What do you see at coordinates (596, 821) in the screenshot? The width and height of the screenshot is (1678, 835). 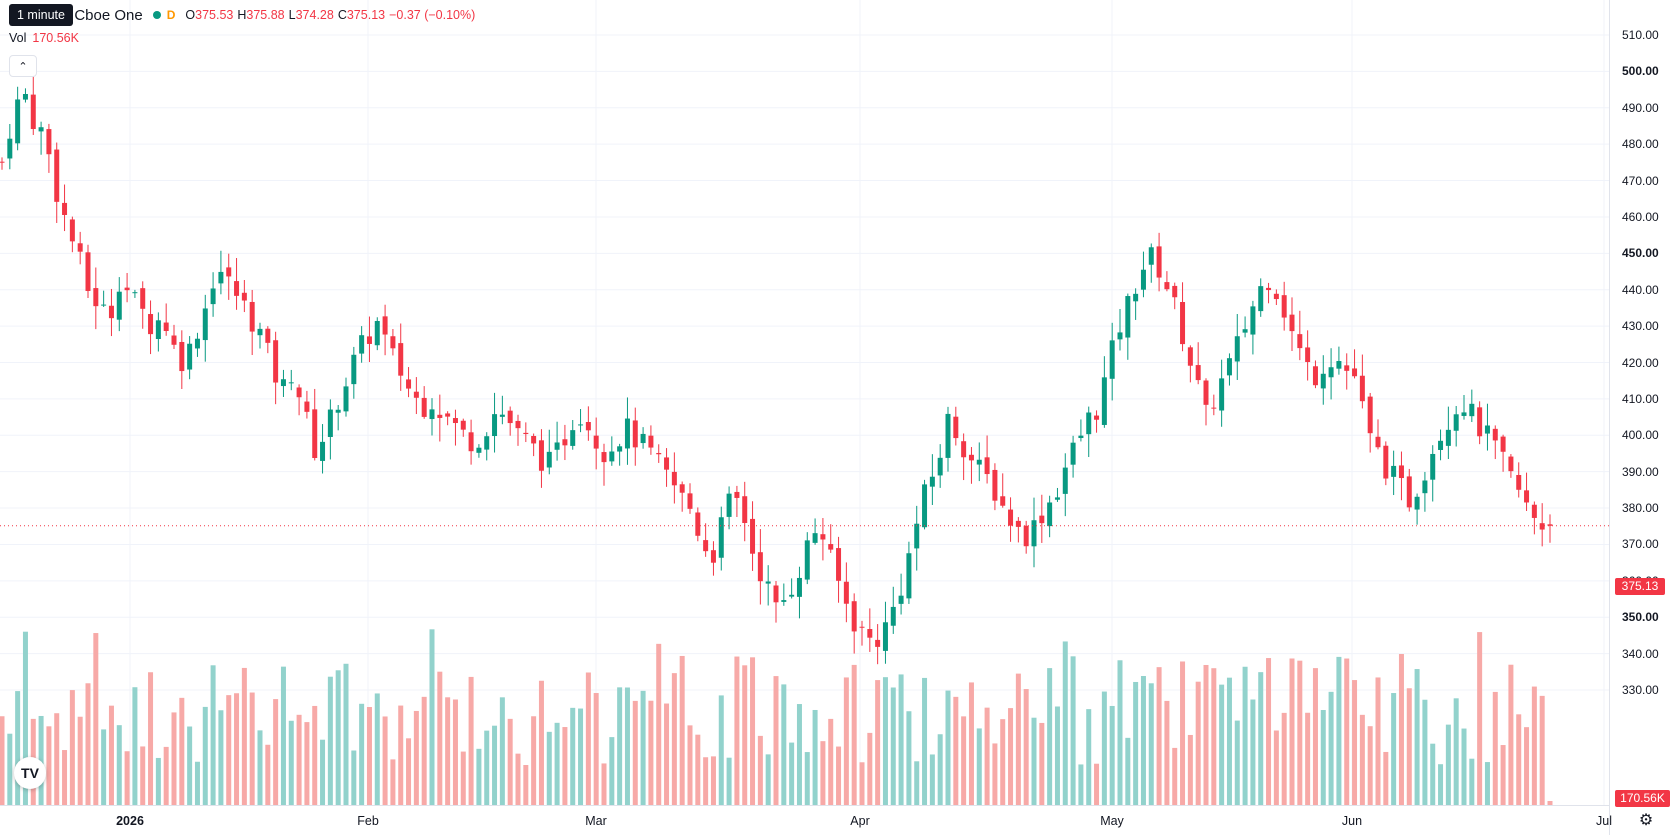 I see `x-tick-label: Mar` at bounding box center [596, 821].